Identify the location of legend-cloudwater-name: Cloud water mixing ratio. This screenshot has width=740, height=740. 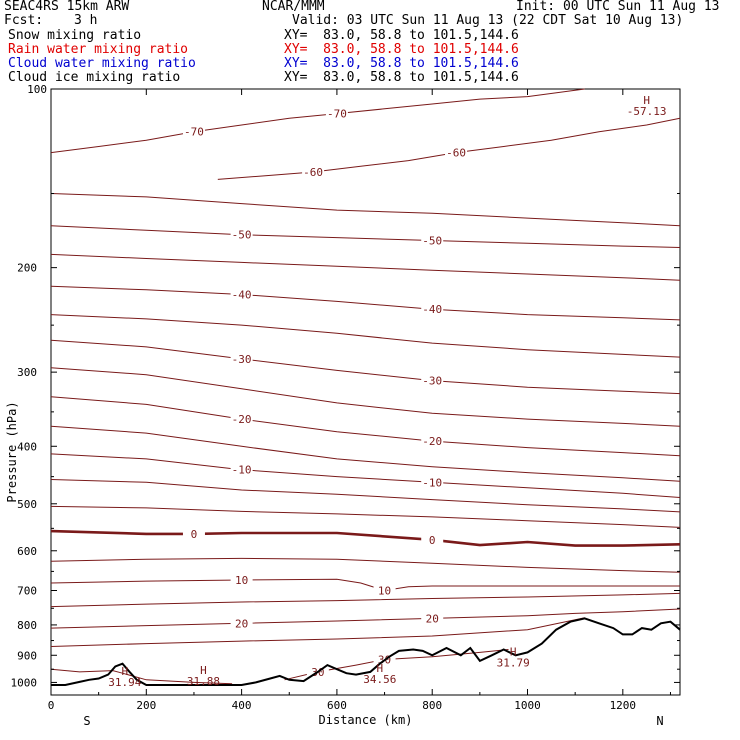
(102, 63).